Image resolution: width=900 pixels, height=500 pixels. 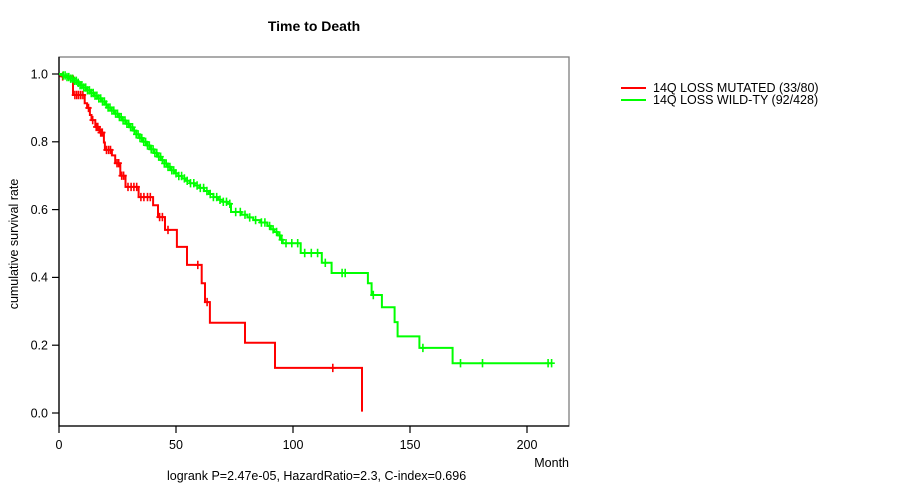 What do you see at coordinates (39, 278) in the screenshot?
I see `y-tick-label: 0.4` at bounding box center [39, 278].